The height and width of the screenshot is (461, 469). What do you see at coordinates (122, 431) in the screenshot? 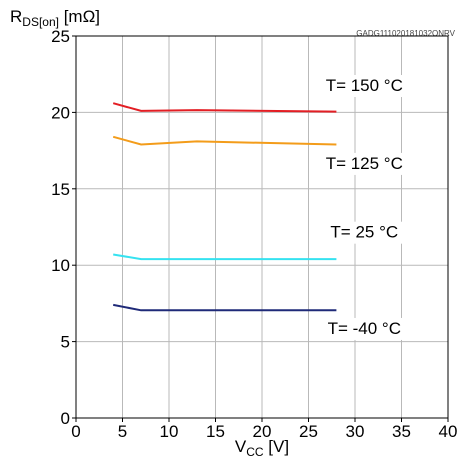
I see `x-tick-label: 5` at bounding box center [122, 431].